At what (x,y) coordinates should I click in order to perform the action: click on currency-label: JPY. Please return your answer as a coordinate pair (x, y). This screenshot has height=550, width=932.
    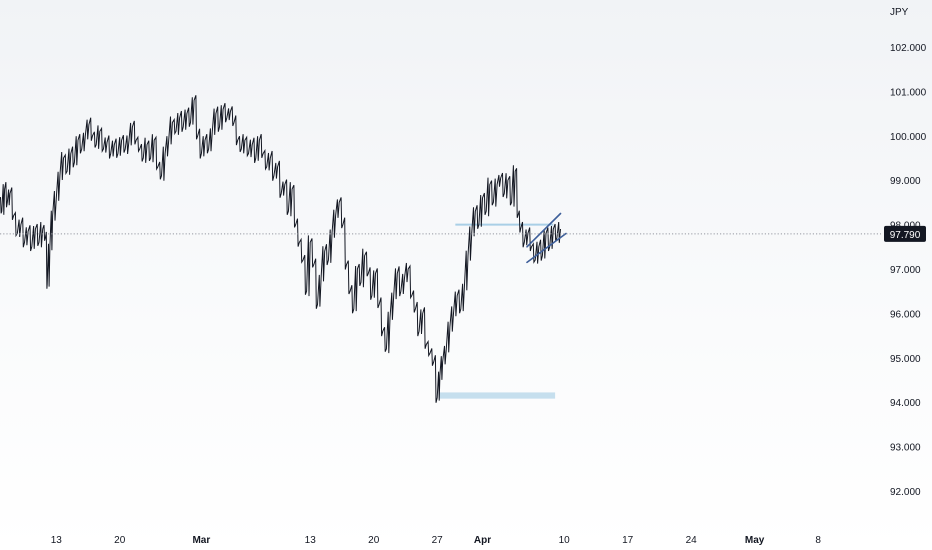
    Looking at the image, I should click on (899, 12).